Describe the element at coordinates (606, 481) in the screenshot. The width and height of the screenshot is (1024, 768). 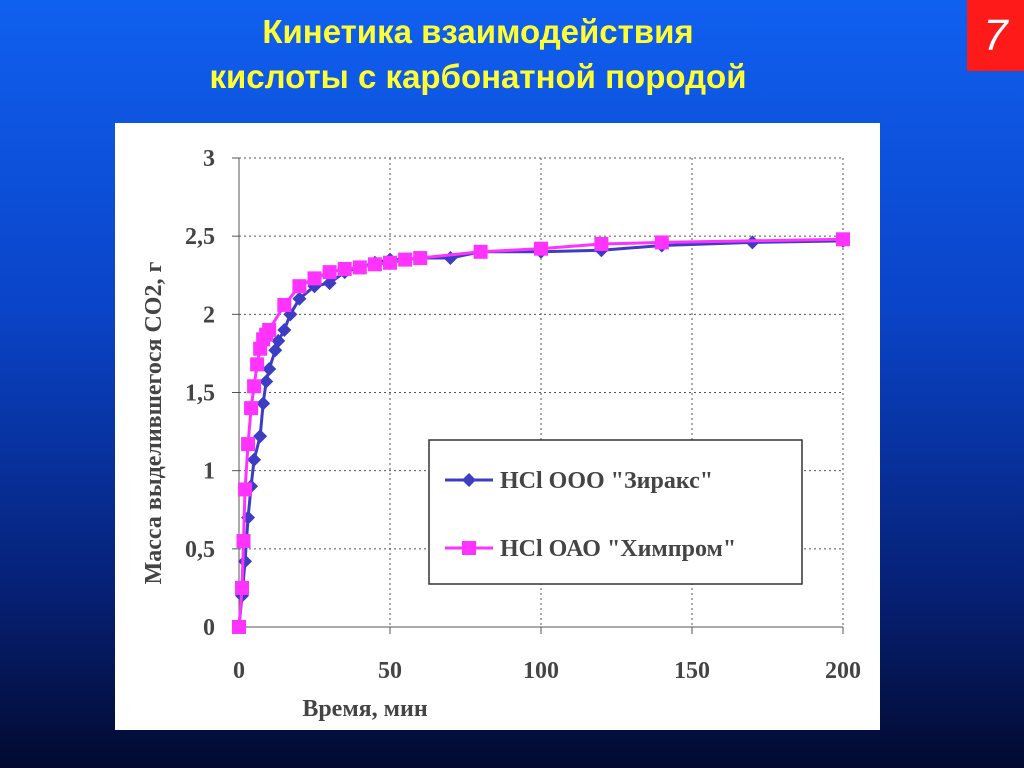
I see `legend-label: HCl ООО "Зиракс"` at that location.